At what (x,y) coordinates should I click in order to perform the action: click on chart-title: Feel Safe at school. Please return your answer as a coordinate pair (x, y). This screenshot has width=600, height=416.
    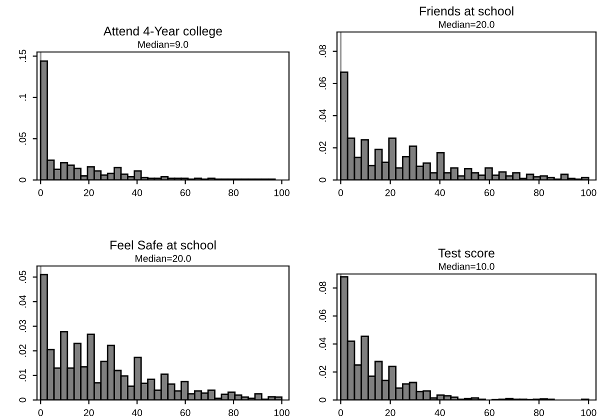
    Looking at the image, I should click on (163, 245).